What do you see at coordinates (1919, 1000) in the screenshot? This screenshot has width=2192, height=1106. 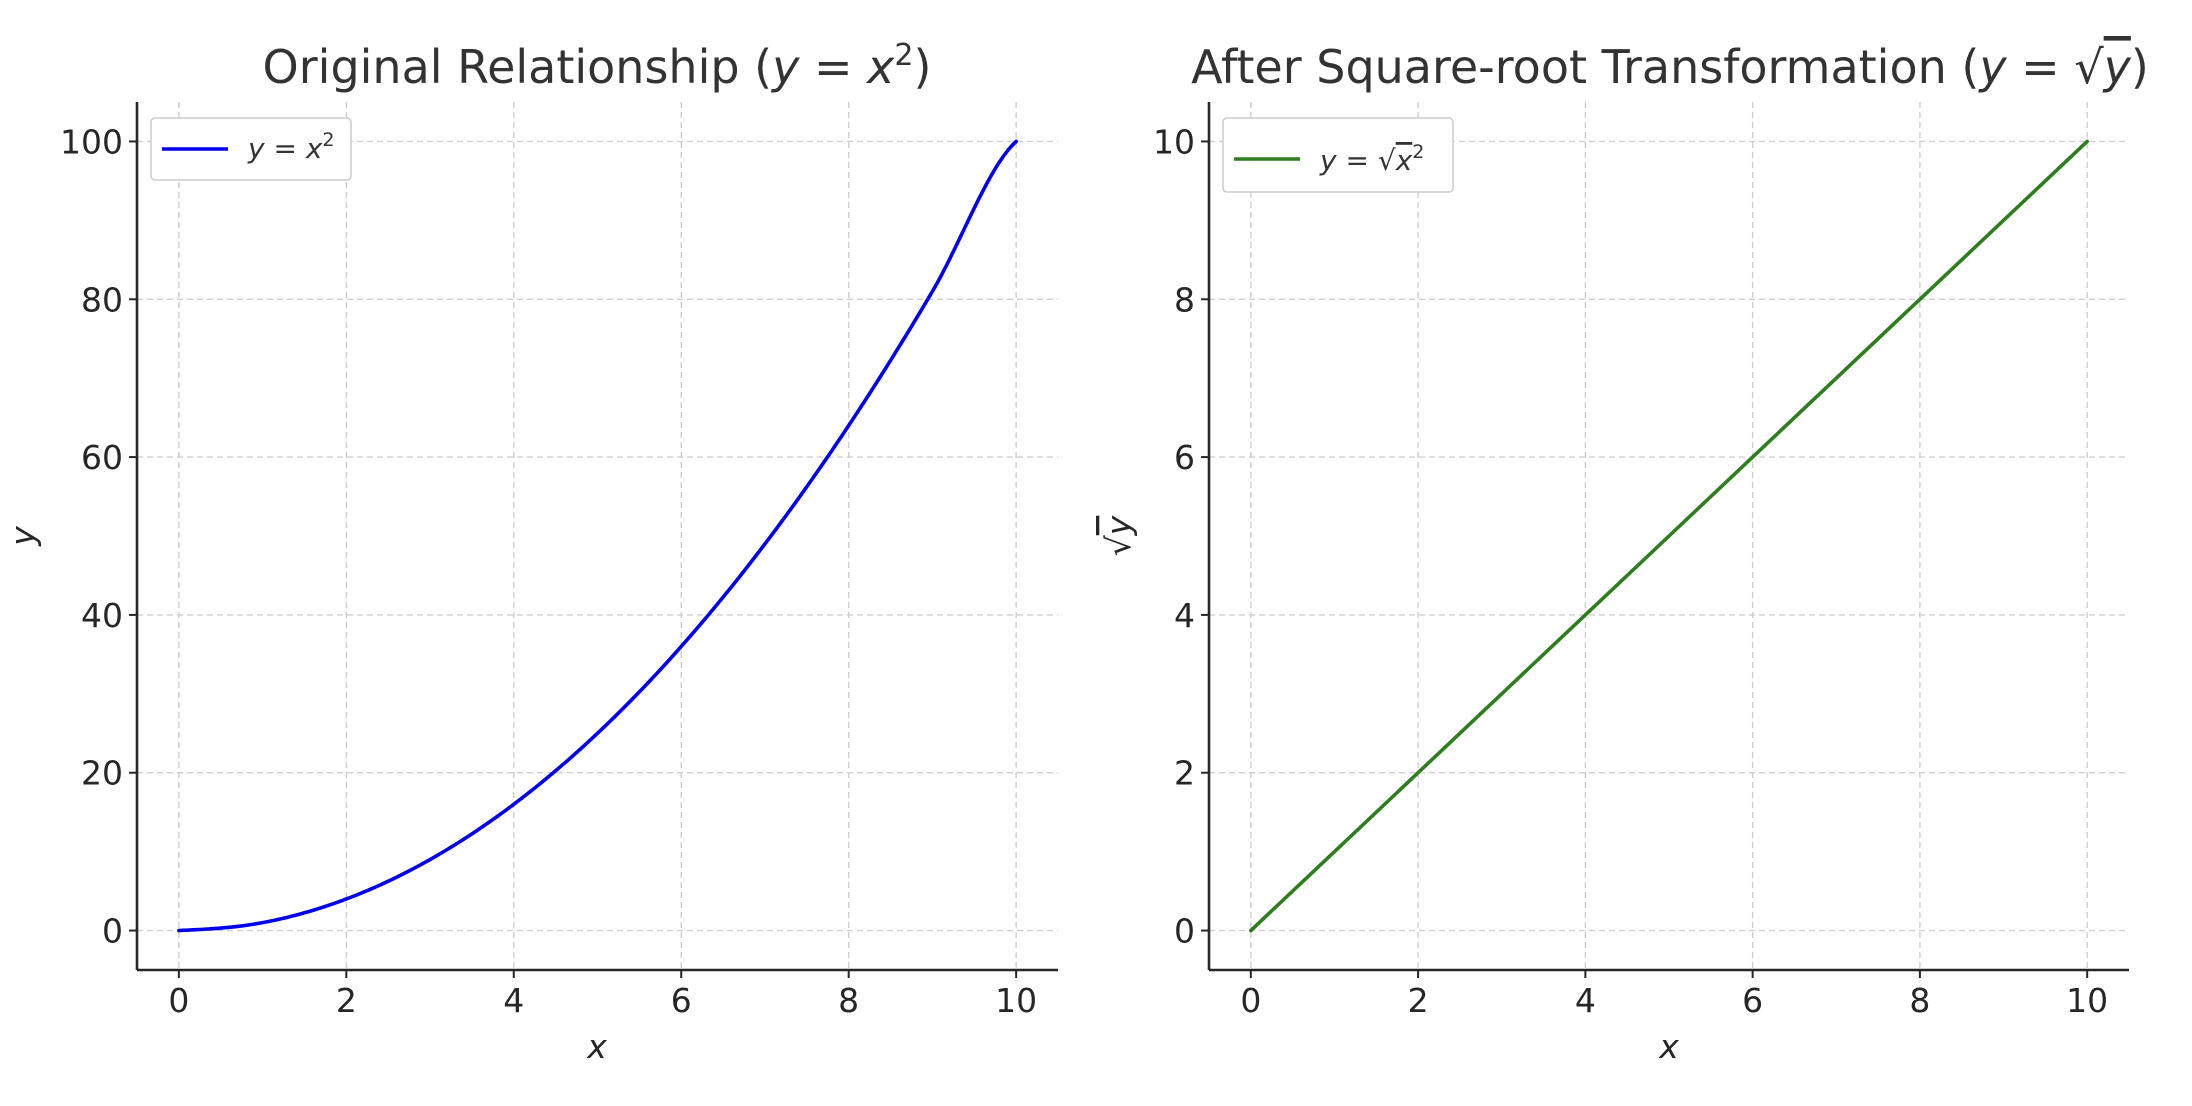 I see `right-x-tick-label: 8` at bounding box center [1919, 1000].